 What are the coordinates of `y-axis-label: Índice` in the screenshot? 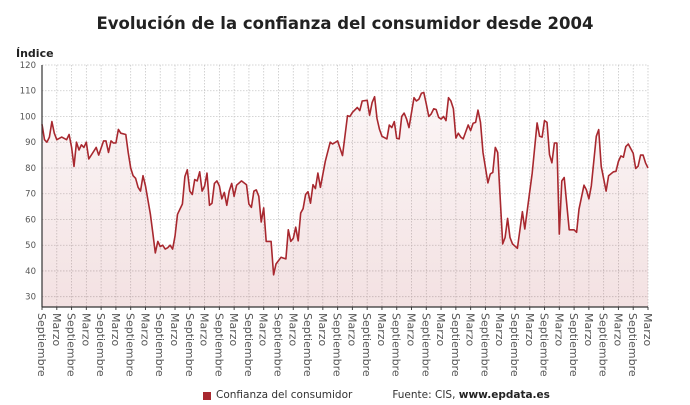 It's located at (35, 53).